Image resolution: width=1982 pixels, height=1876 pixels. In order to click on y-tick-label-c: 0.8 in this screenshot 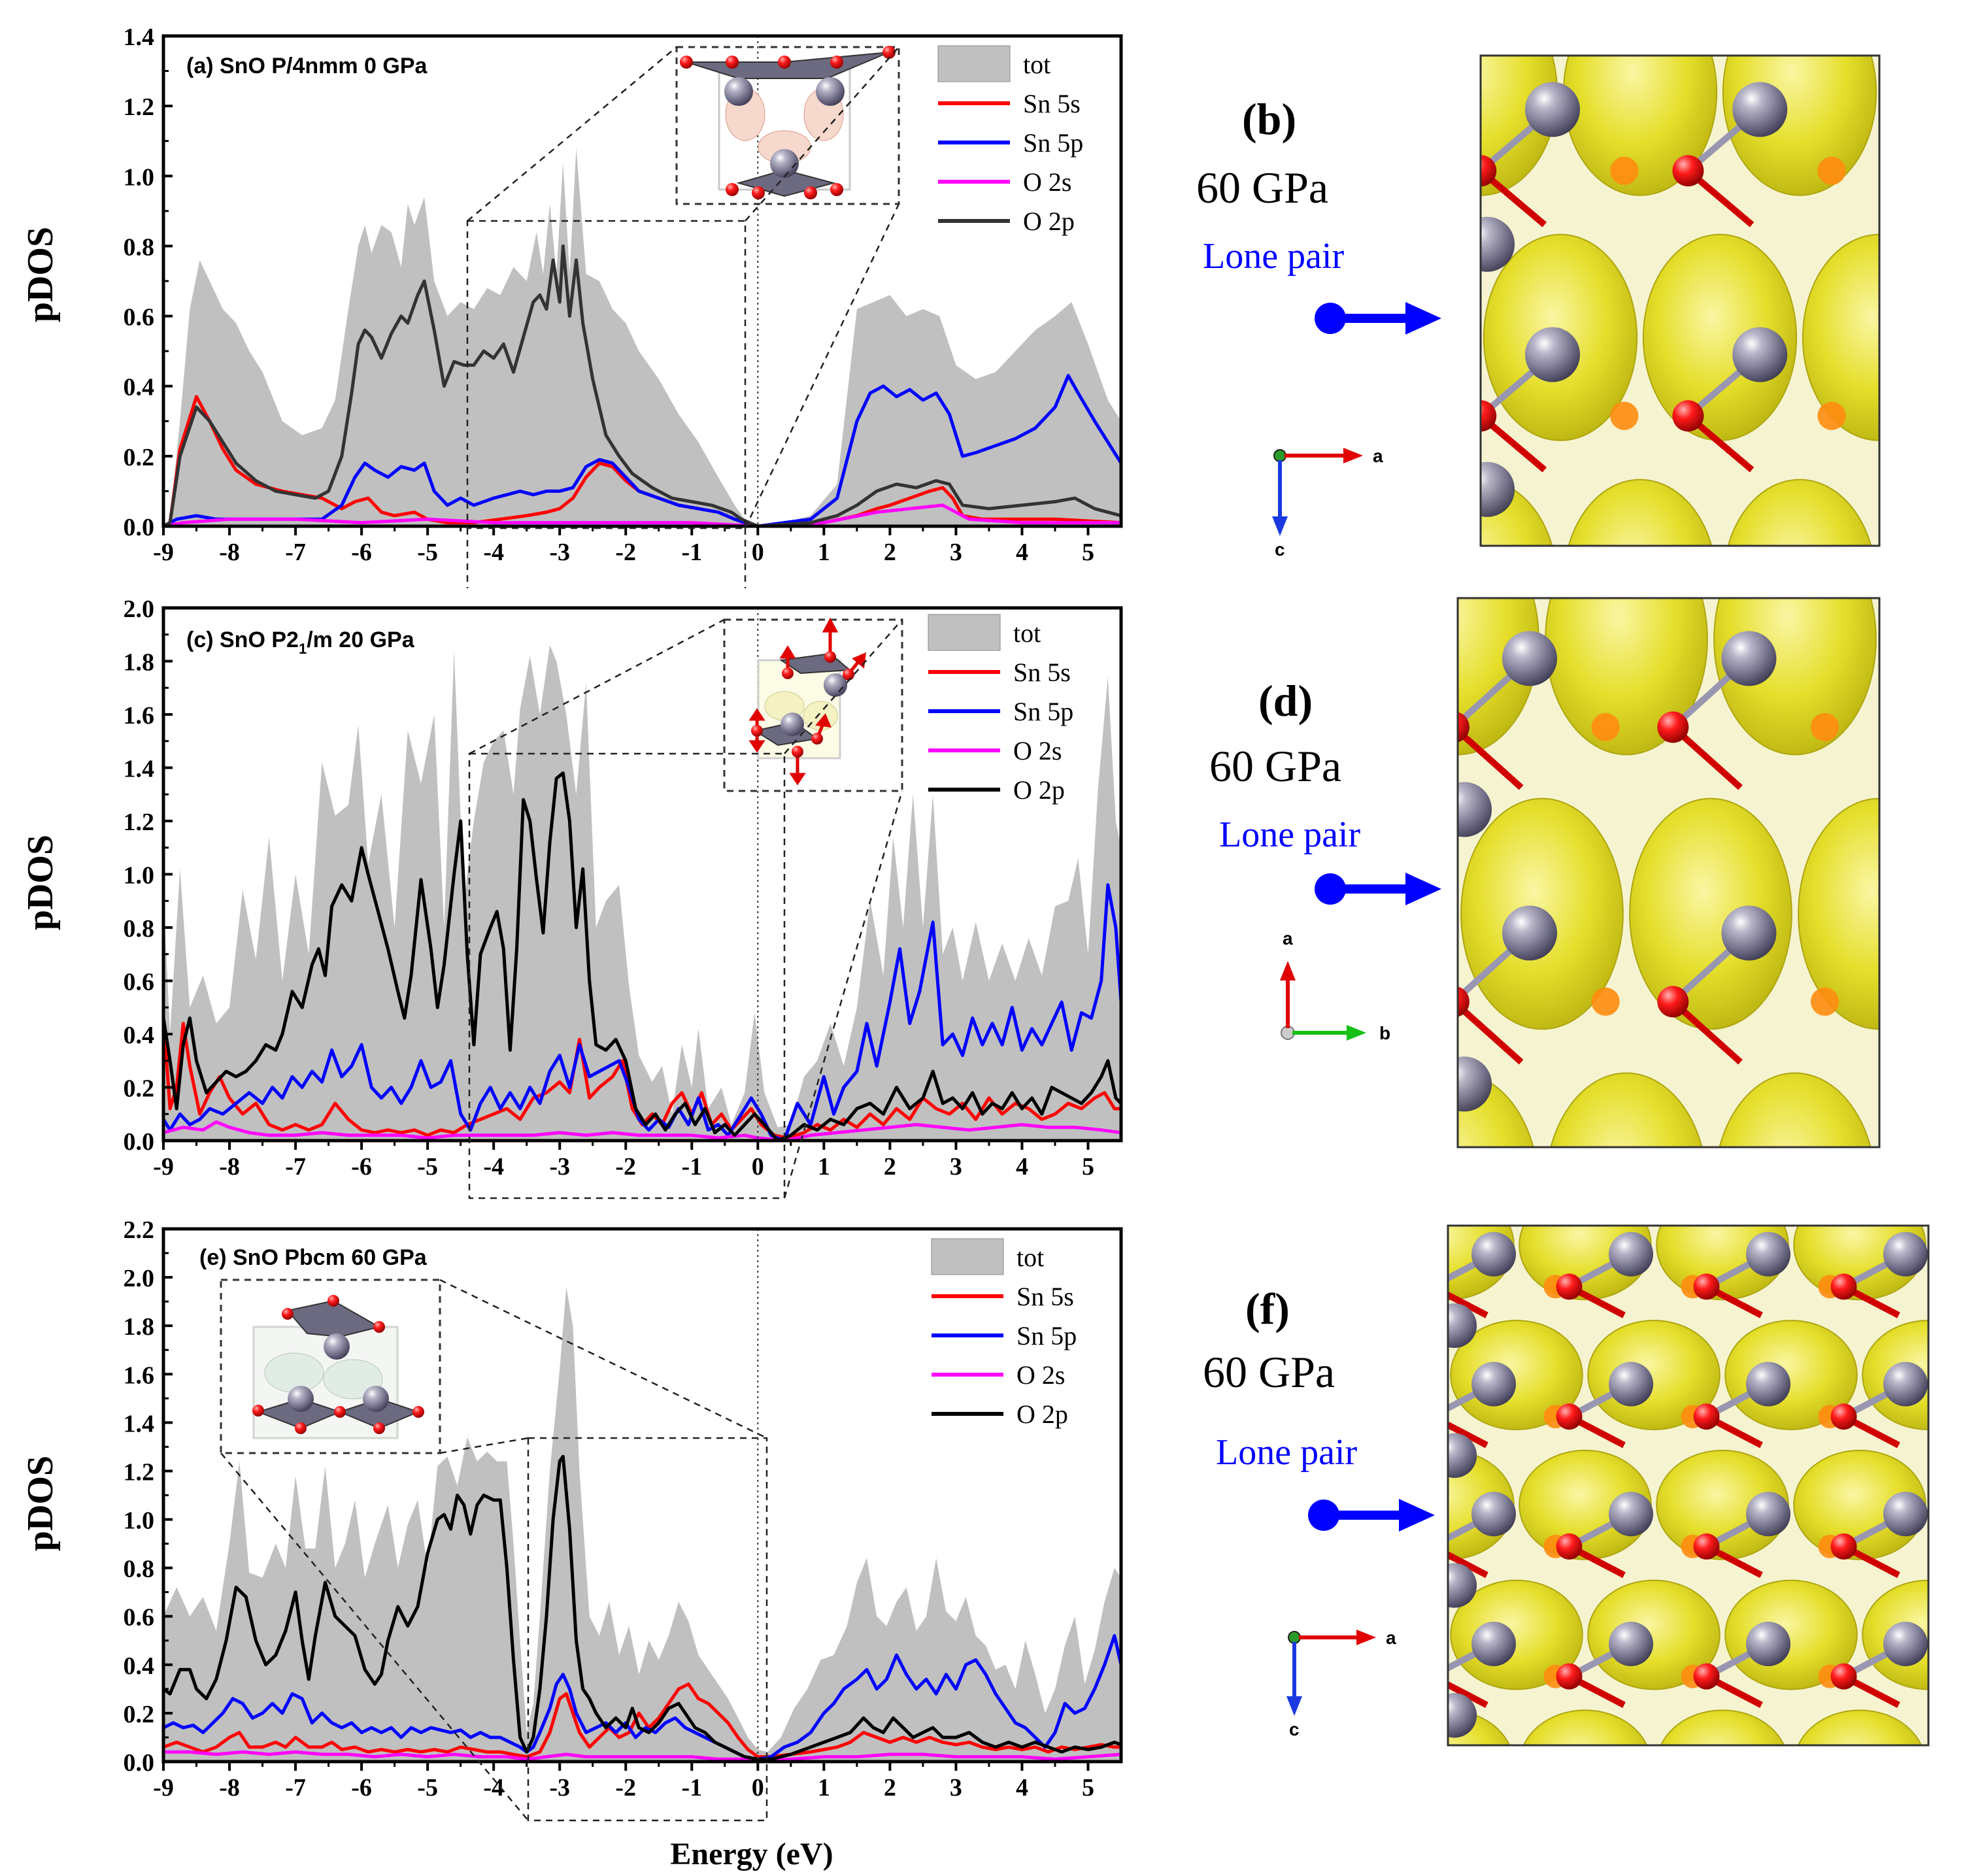, I will do `click(140, 929)`.